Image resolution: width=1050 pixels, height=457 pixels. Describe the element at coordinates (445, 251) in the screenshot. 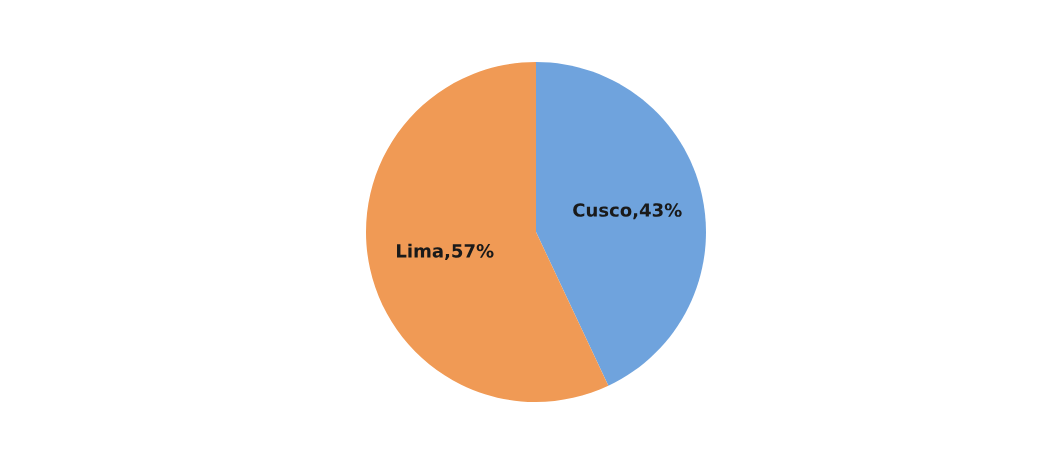

I see `slice-label: Lima,57%` at that location.